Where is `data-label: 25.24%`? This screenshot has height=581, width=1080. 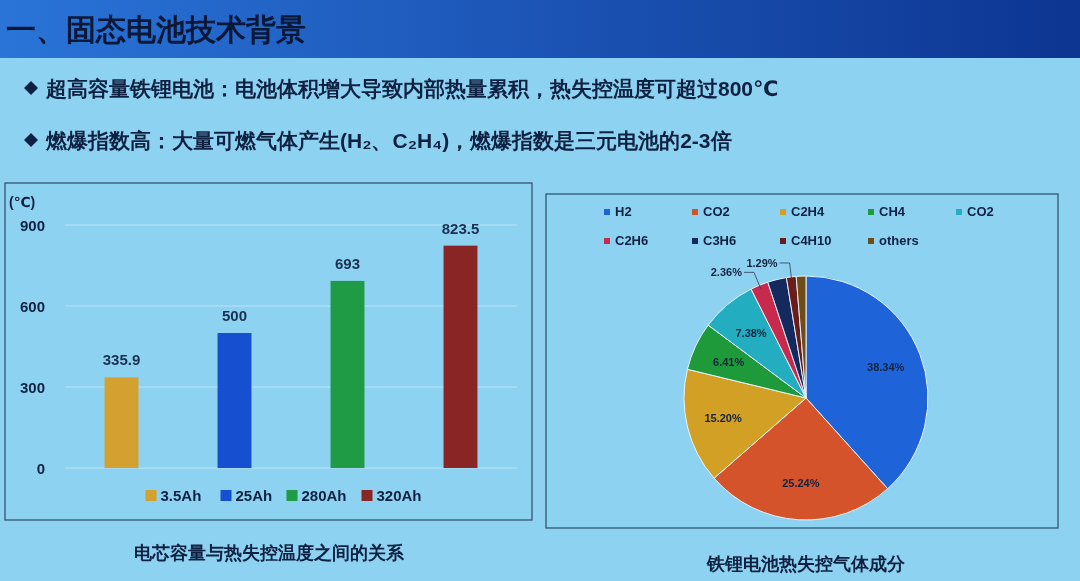
data-label: 25.24% is located at coordinates (801, 483).